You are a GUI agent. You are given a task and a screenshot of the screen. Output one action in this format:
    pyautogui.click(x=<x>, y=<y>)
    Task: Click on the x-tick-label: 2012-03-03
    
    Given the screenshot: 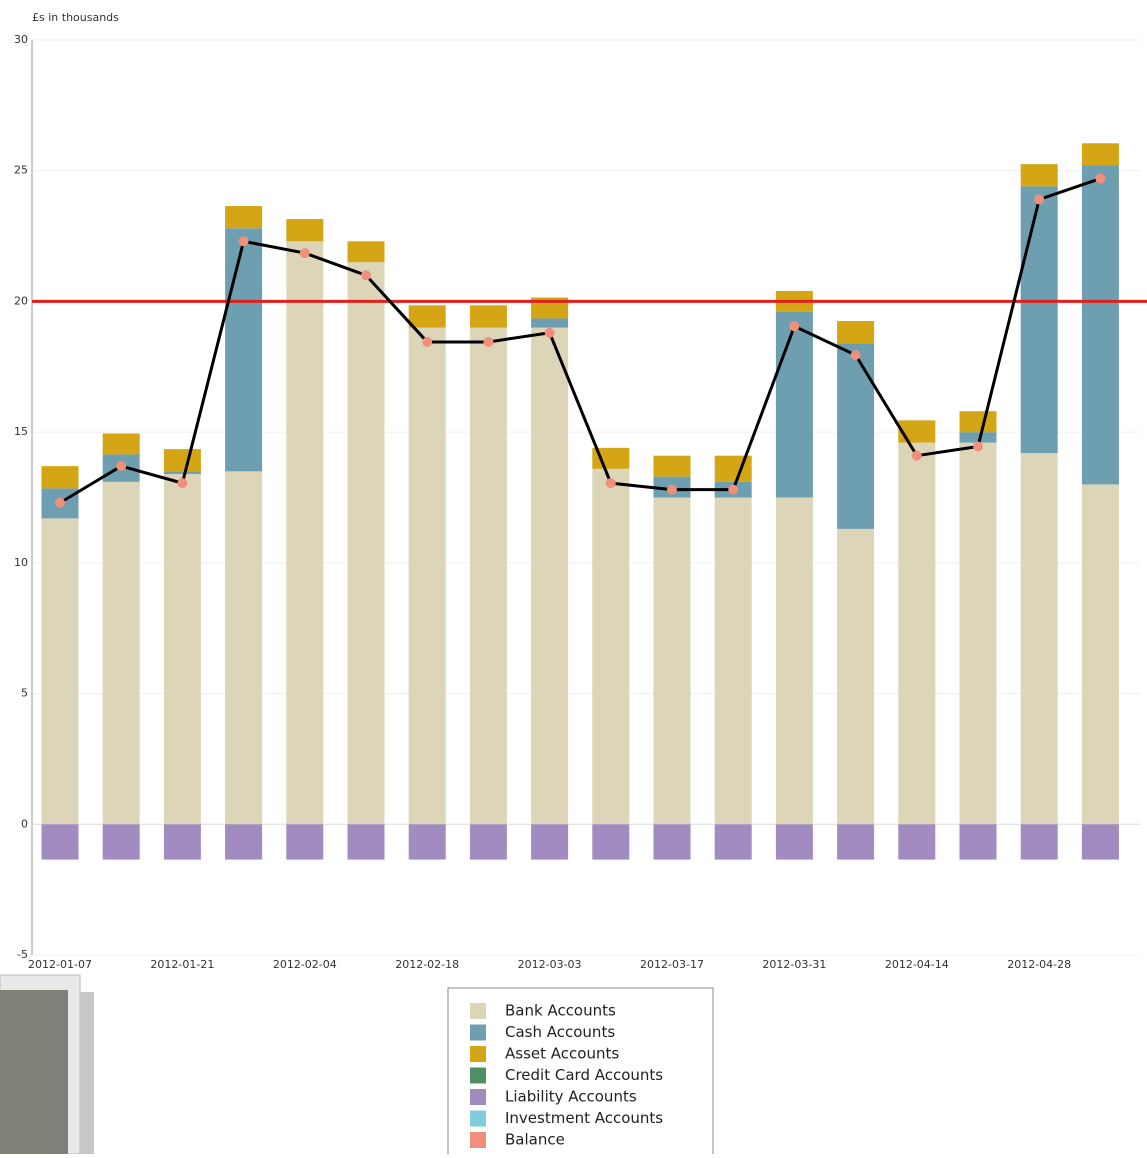 What is the action you would take?
    pyautogui.click(x=550, y=964)
    